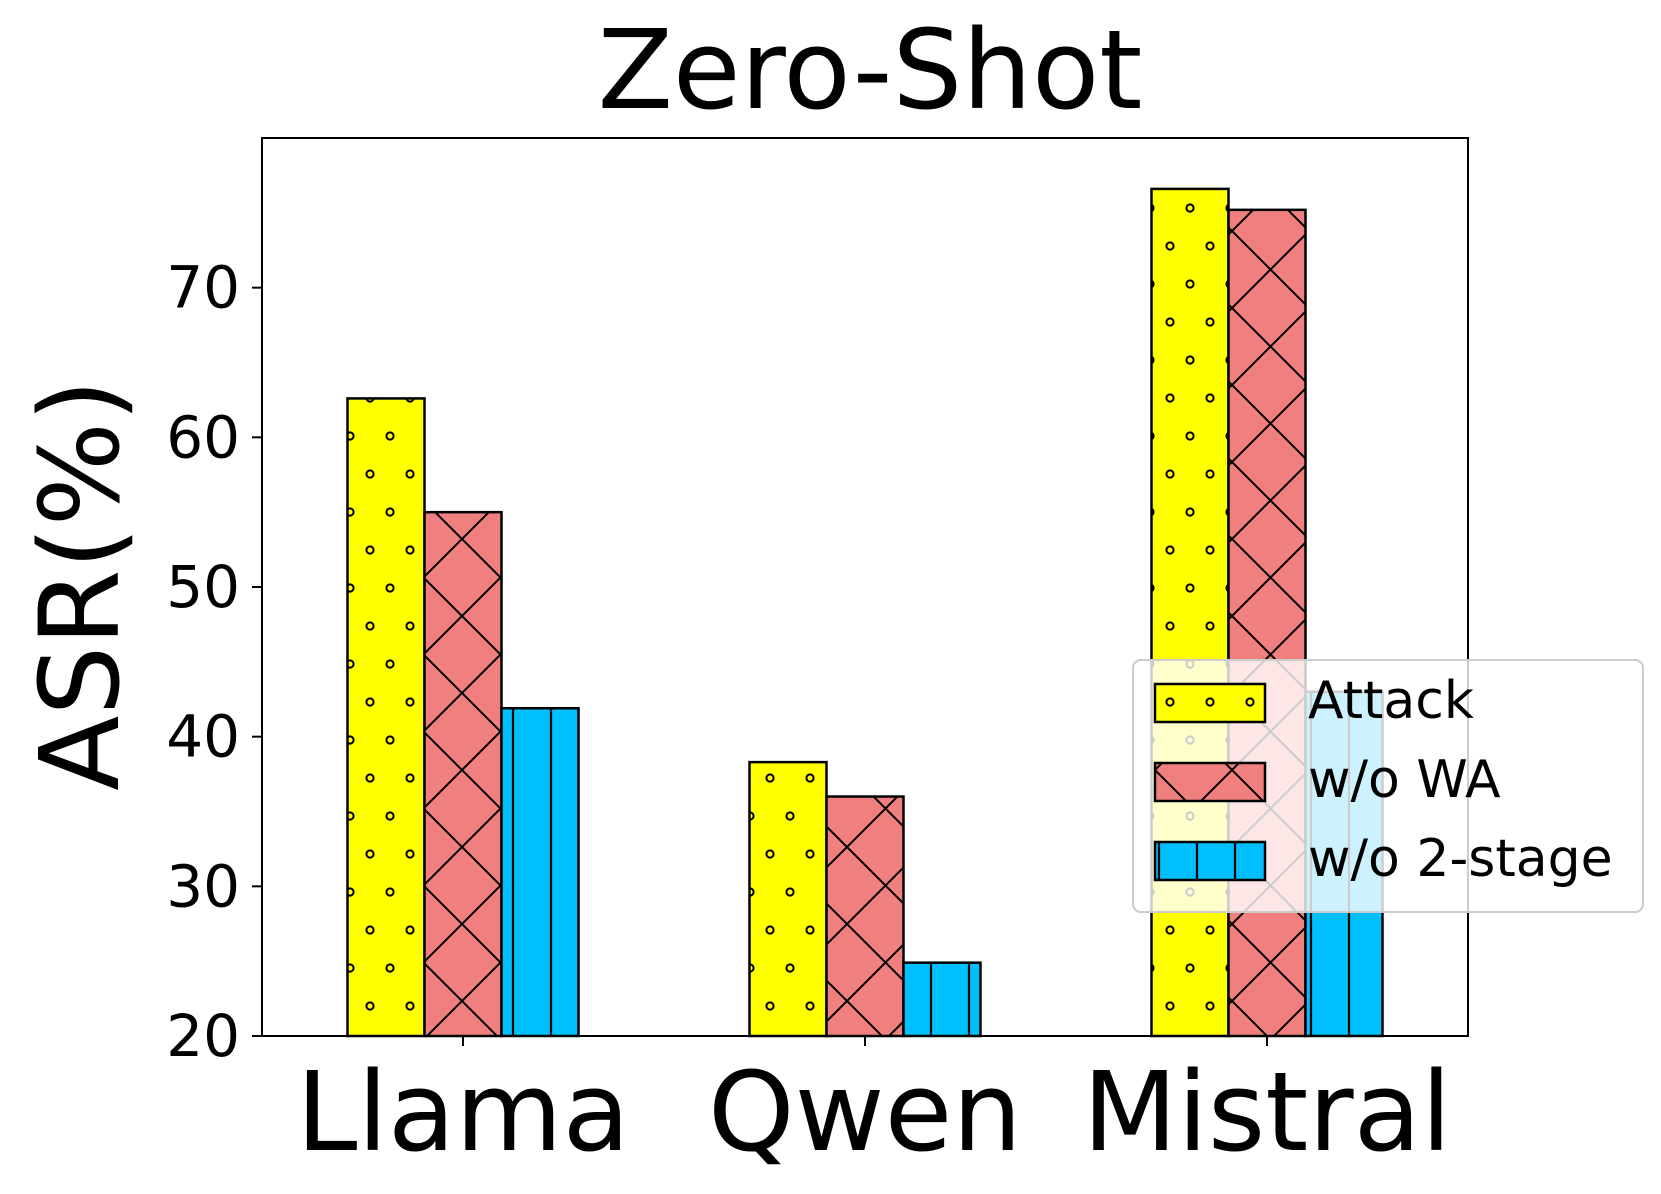  Describe the element at coordinates (1460, 859) in the screenshot. I see `legend-label: w/o 2-stage` at that location.